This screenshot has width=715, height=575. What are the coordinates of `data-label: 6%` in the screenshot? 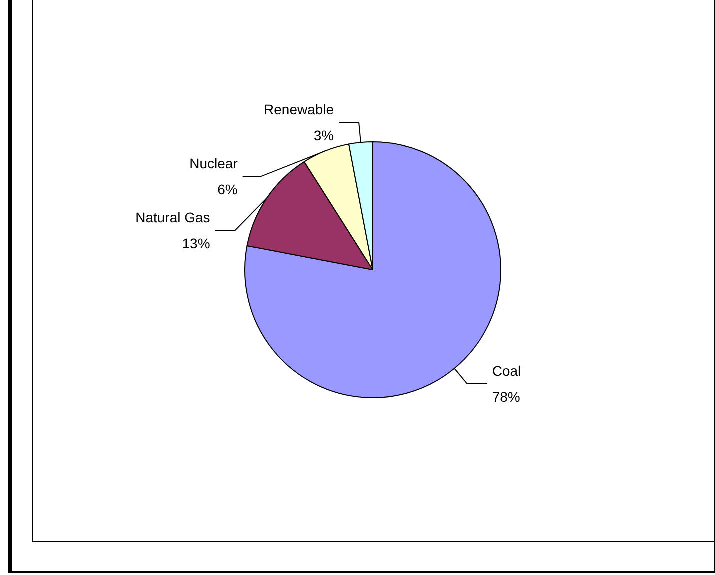 It's located at (228, 190).